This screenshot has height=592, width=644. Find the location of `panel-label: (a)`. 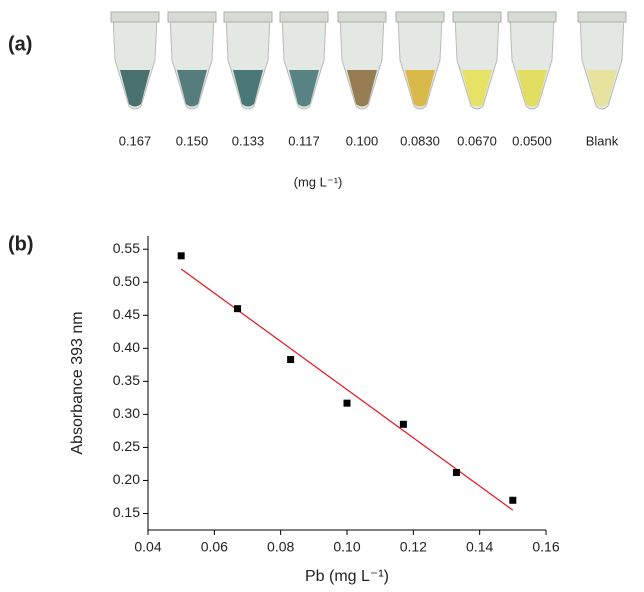

panel-label: (a) is located at coordinates (20, 44).